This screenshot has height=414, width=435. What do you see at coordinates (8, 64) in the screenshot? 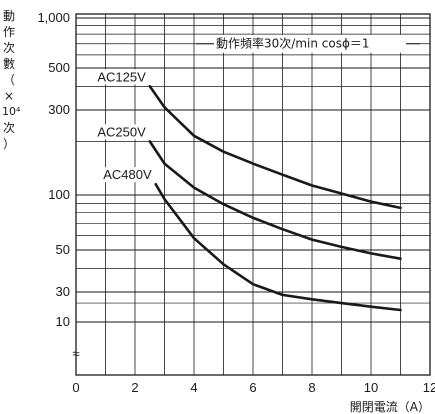
I see `y-axis-label-char: 數` at bounding box center [8, 64].